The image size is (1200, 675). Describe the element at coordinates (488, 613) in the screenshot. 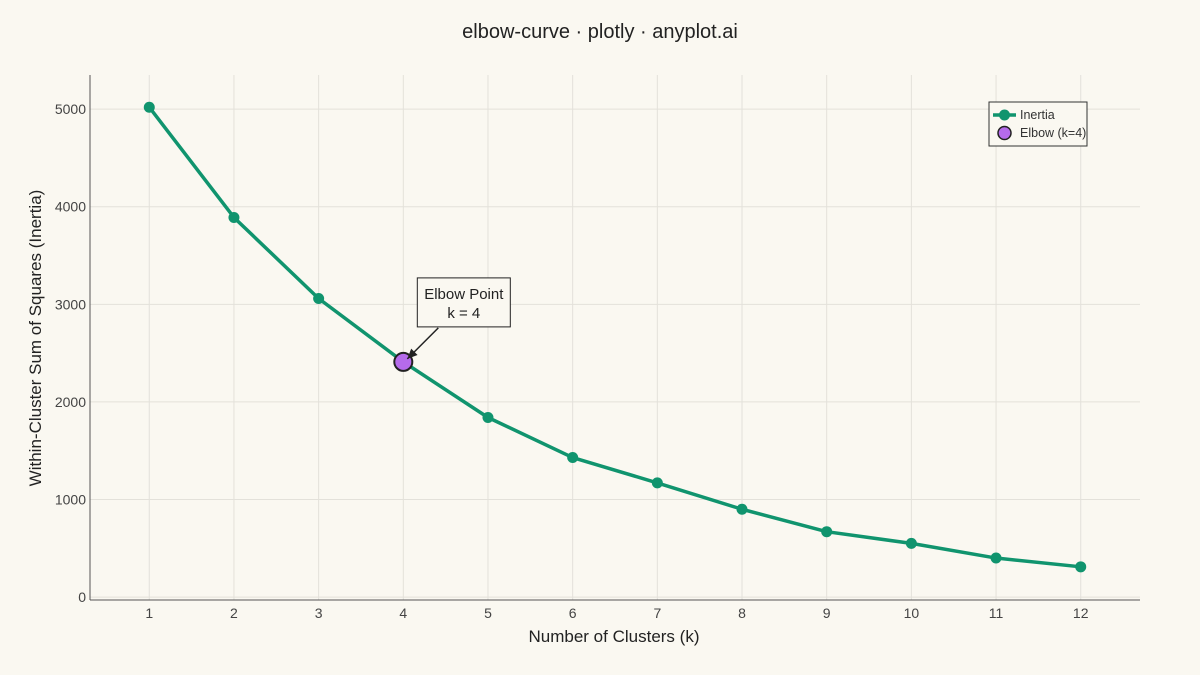

I see `x-tick-label: 5` at that location.